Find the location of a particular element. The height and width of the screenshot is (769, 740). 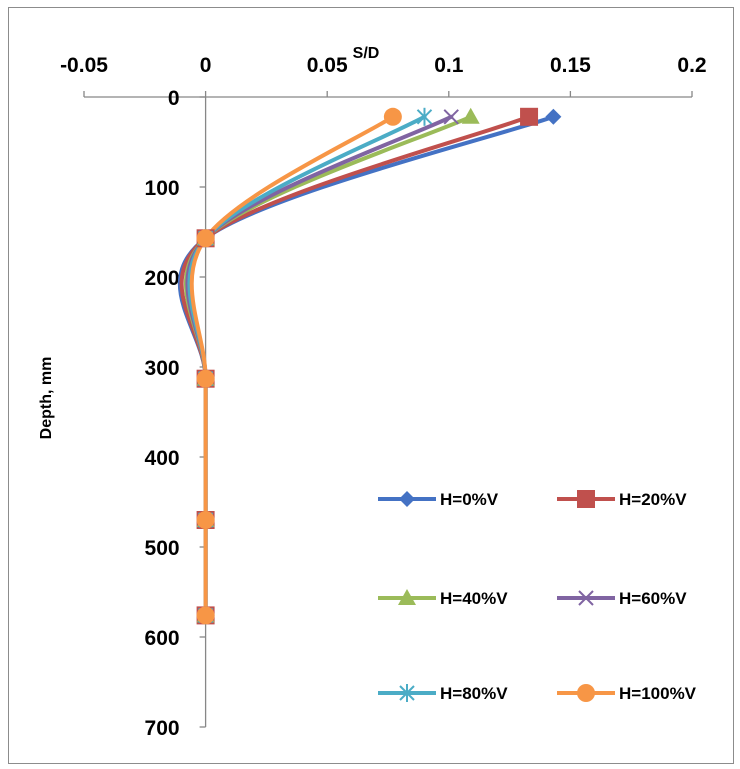

legend-label: H=100%V is located at coordinates (658, 693).